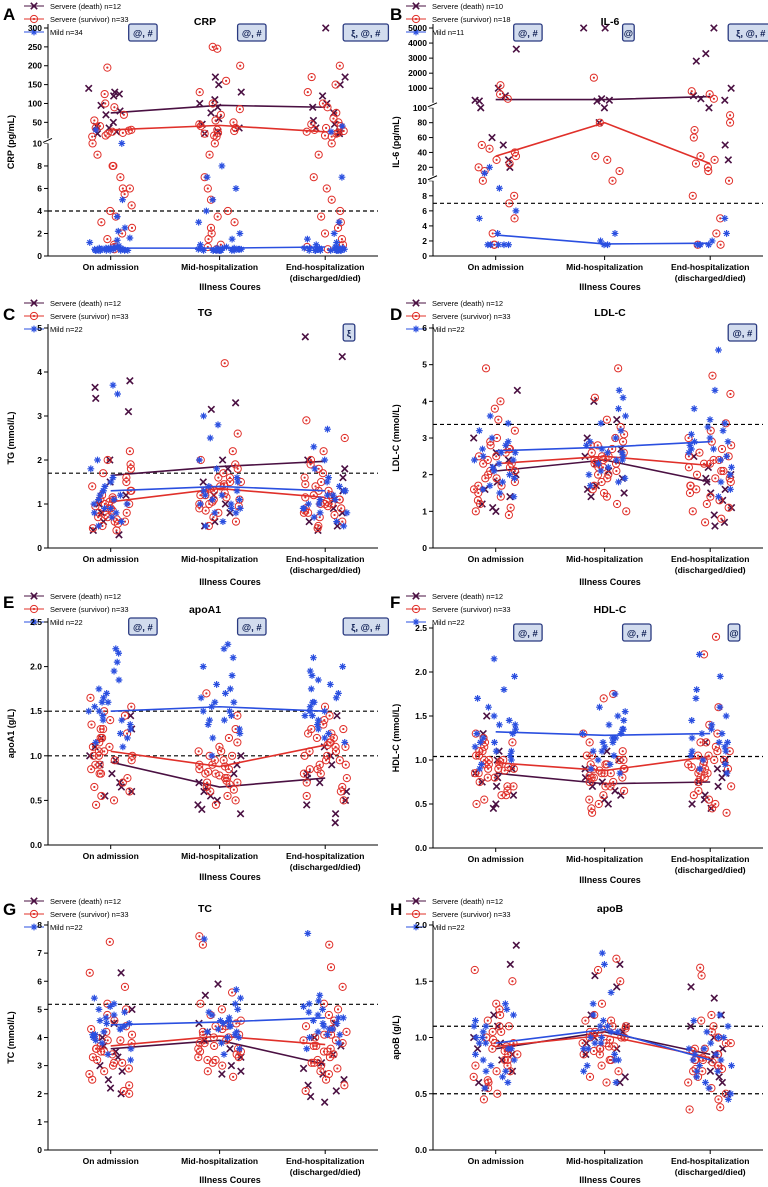 The image size is (768, 1187). What do you see at coordinates (9, 314) in the screenshot?
I see `panel-label: C` at bounding box center [9, 314].